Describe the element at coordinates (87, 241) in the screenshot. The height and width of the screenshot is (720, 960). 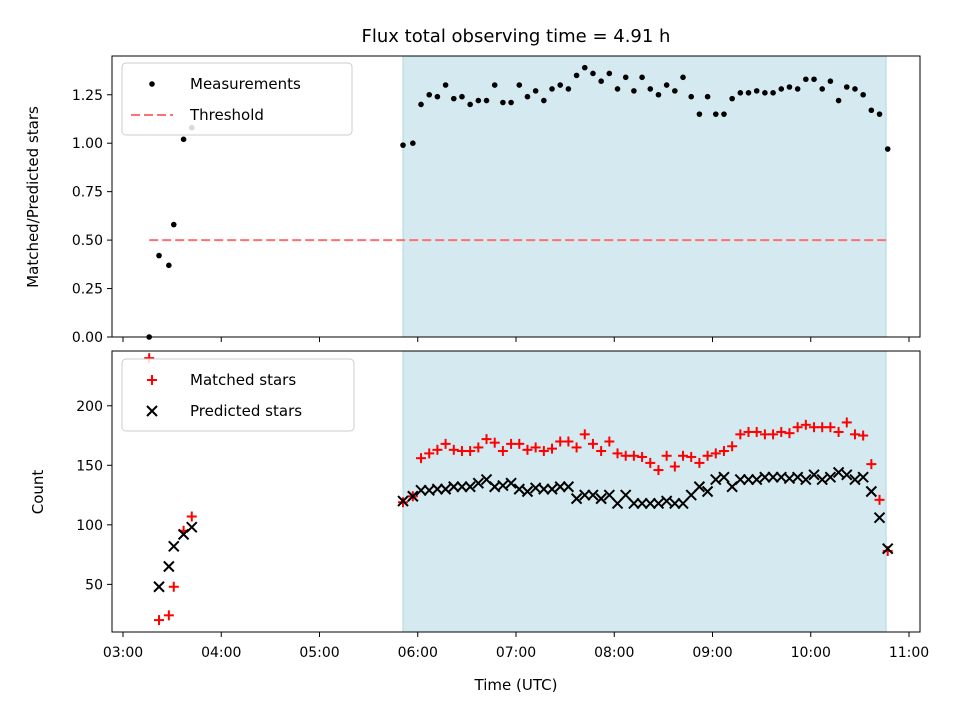
I see `top-y-tick-label: 0.50` at that location.